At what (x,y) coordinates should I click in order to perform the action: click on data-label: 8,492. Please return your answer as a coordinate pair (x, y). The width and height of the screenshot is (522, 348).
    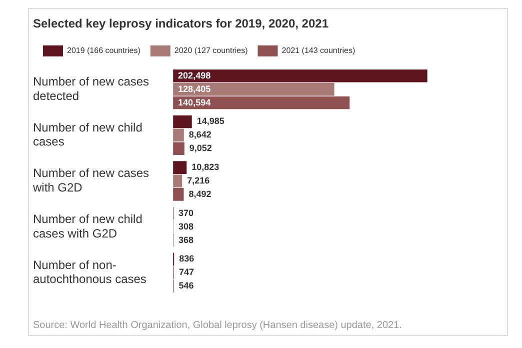
    Looking at the image, I should click on (200, 193).